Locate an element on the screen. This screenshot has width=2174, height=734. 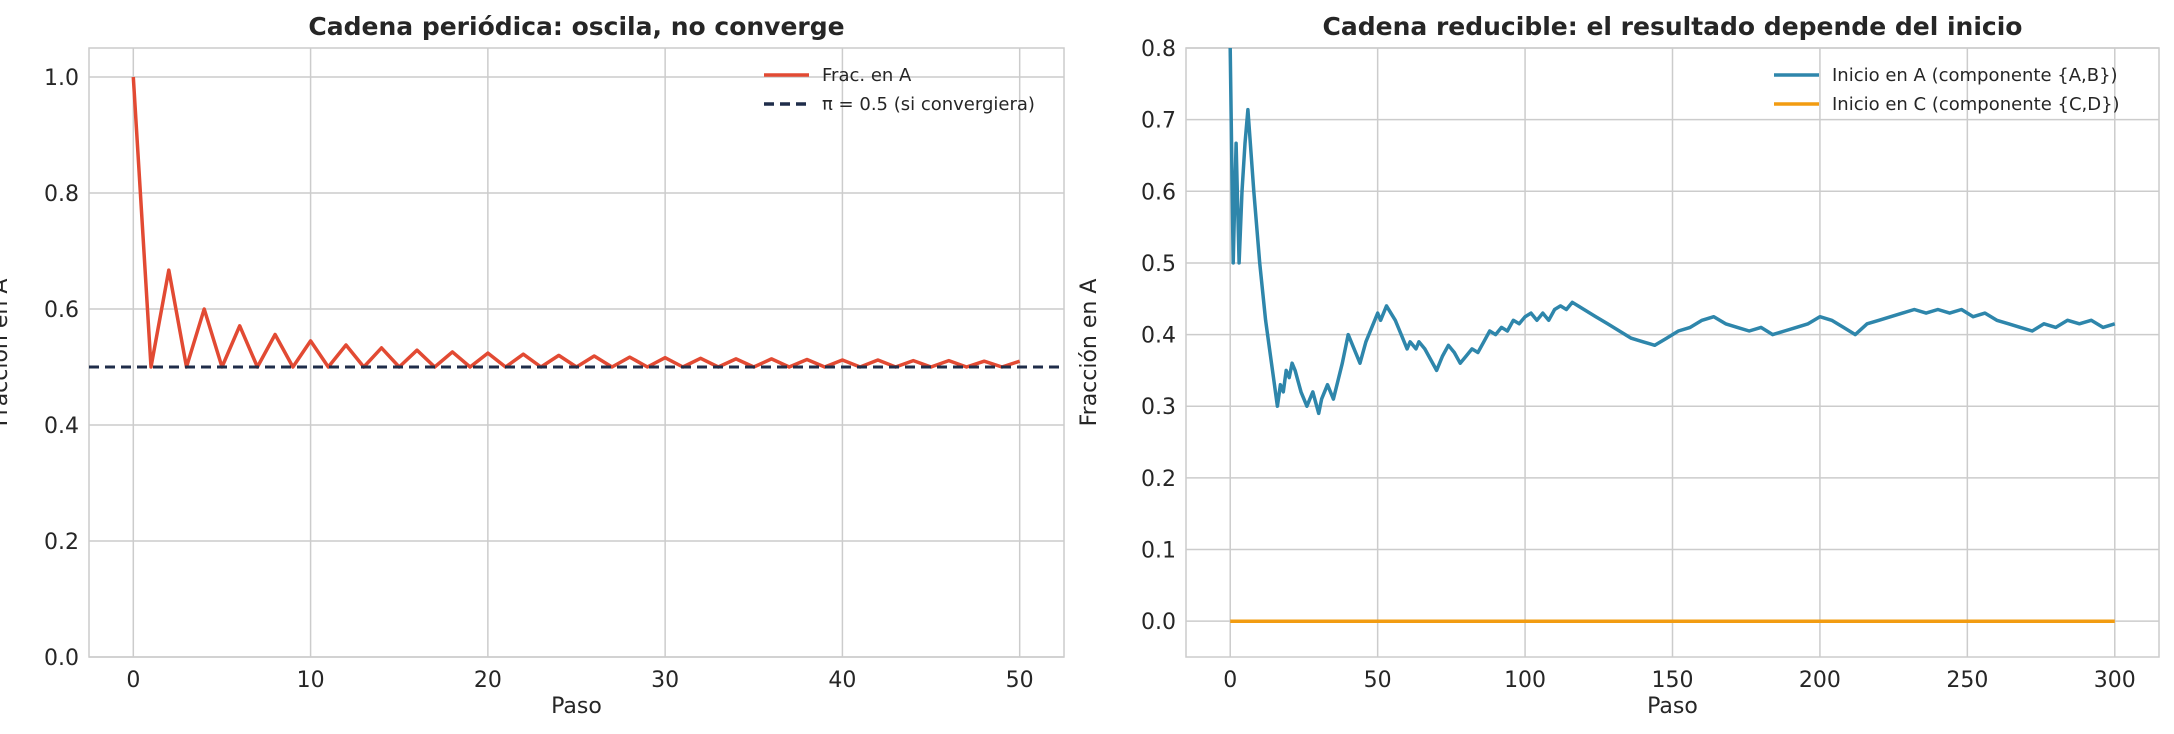
x-tick-label: 20 is located at coordinates (488, 680).